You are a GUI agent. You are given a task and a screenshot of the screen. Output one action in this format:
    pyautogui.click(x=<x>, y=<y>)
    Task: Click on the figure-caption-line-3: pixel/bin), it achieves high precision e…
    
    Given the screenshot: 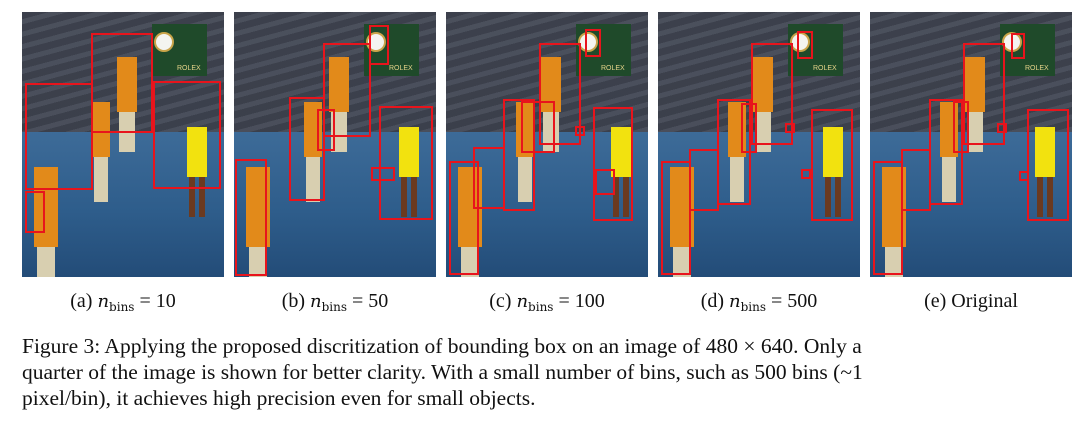 What is the action you would take?
    pyautogui.click(x=279, y=398)
    